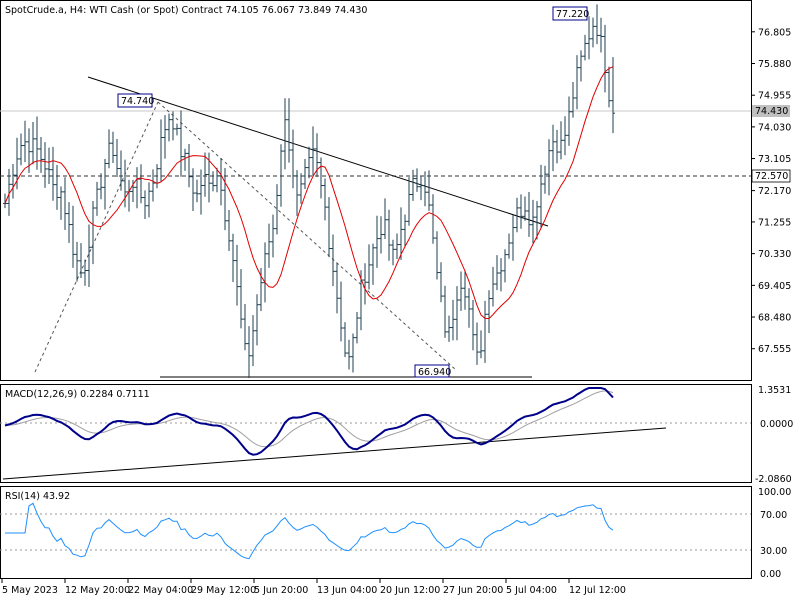 The width and height of the screenshot is (800, 600). I want to click on rsi-pane, so click(376, 532).